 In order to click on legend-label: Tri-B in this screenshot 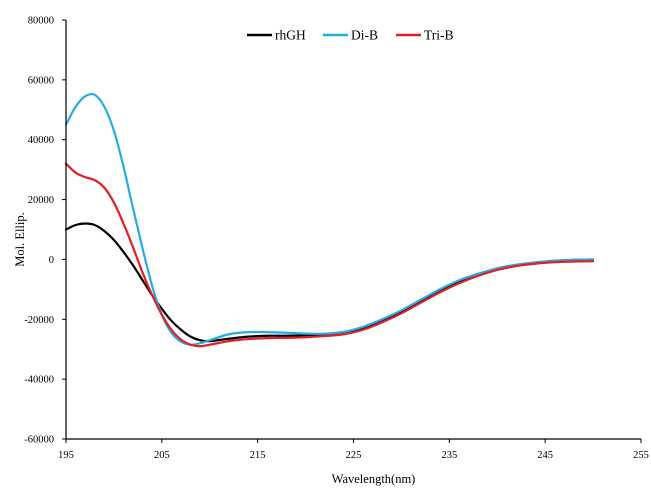, I will do `click(439, 35)`.